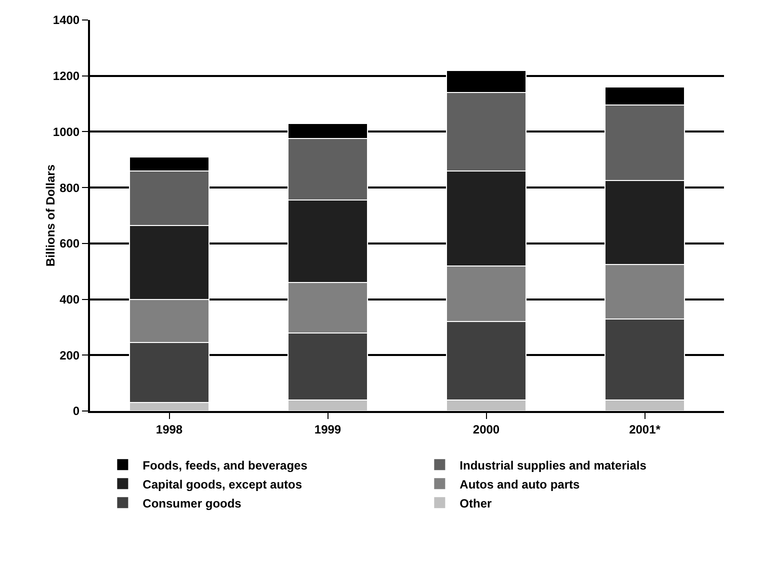  I want to click on y-tick-label: 1400, so click(66, 20).